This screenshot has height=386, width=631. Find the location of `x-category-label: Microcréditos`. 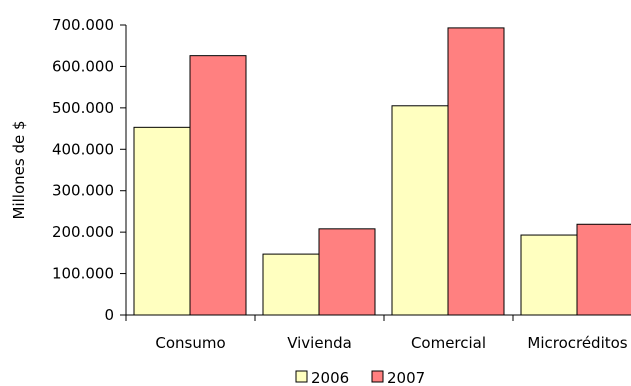

x-category-label: Microcréditos is located at coordinates (577, 343).